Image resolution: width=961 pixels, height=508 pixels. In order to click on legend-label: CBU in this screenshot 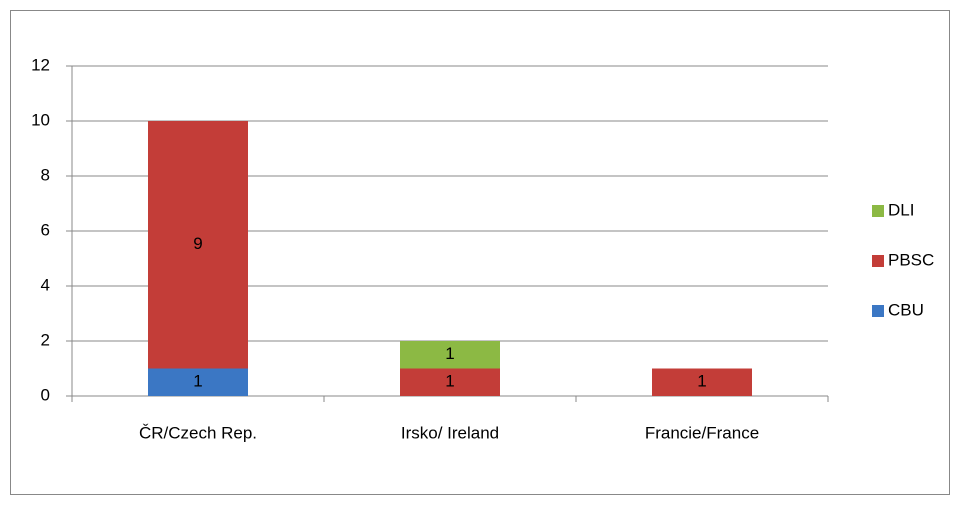, I will do `click(906, 309)`.